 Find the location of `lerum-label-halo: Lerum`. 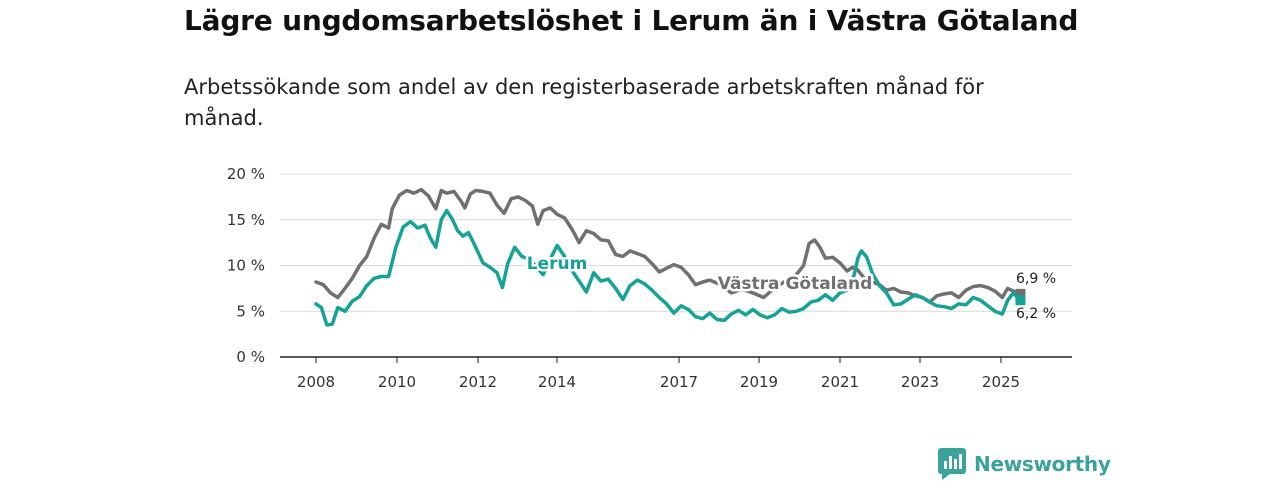

lerum-label-halo: Lerum is located at coordinates (557, 264).